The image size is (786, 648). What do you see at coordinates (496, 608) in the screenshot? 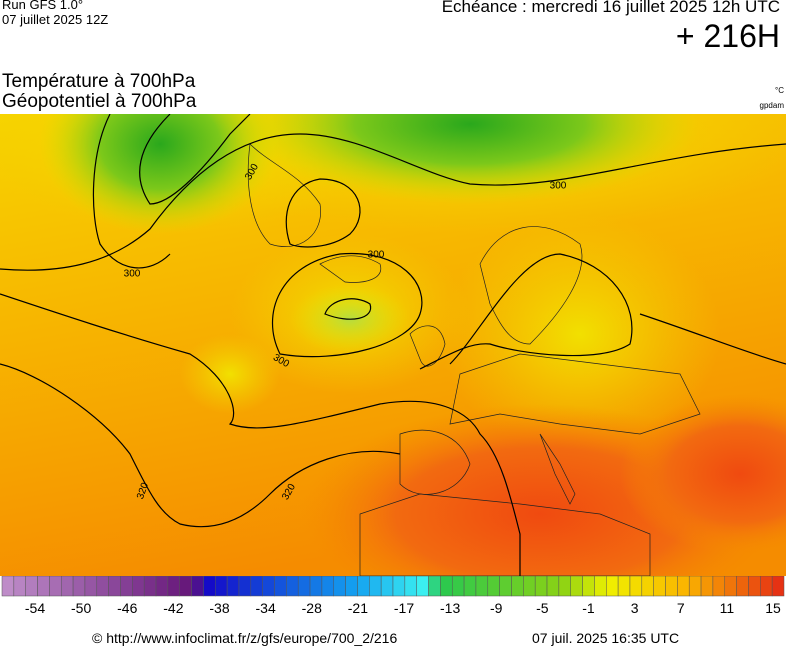
I see `colorbar-label: -9` at bounding box center [496, 608].